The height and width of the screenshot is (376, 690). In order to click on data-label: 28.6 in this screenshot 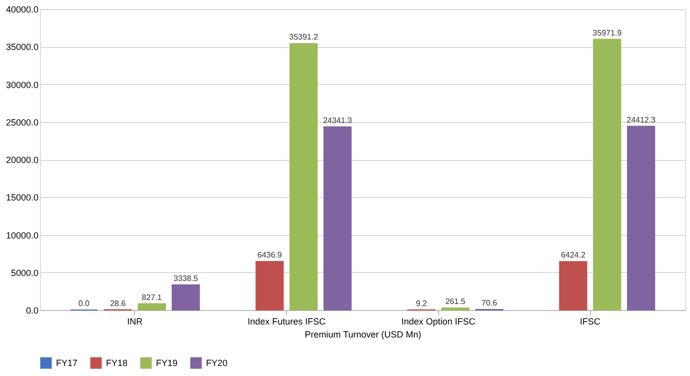, I will do `click(118, 303)`.